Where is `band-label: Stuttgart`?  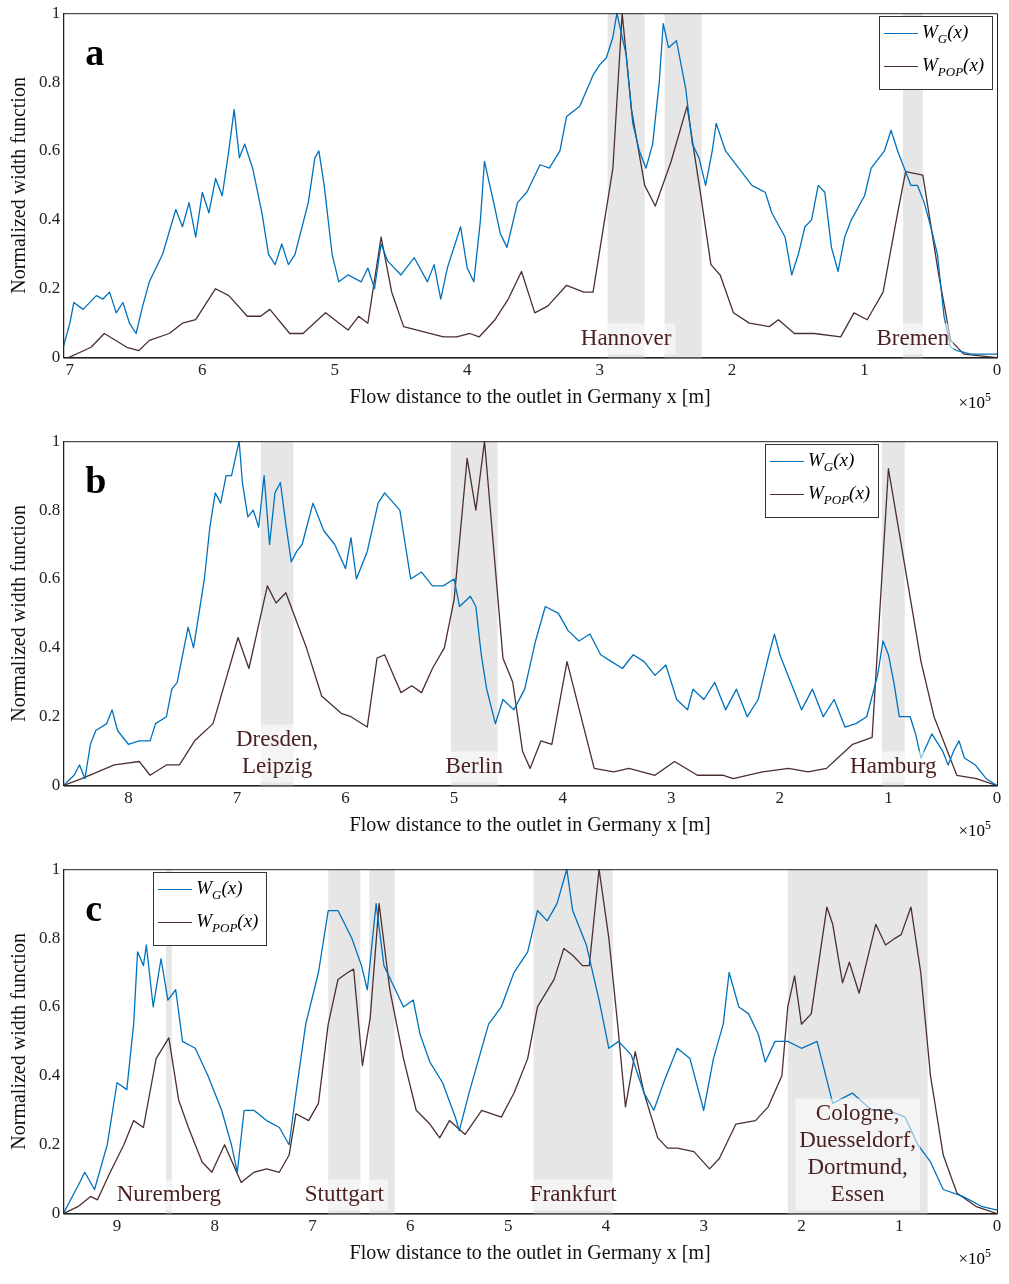
band-label: Stuttgart is located at coordinates (344, 1194).